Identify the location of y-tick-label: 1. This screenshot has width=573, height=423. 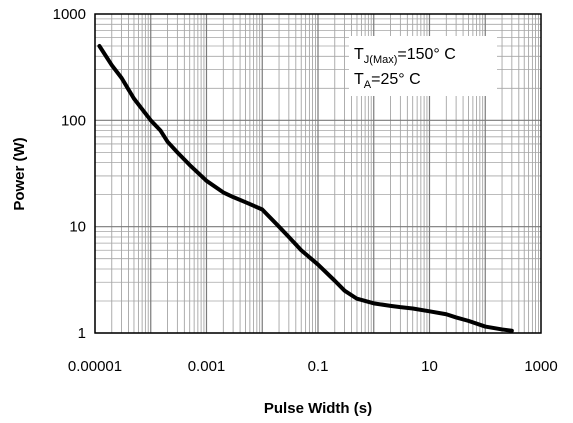
(82, 333).